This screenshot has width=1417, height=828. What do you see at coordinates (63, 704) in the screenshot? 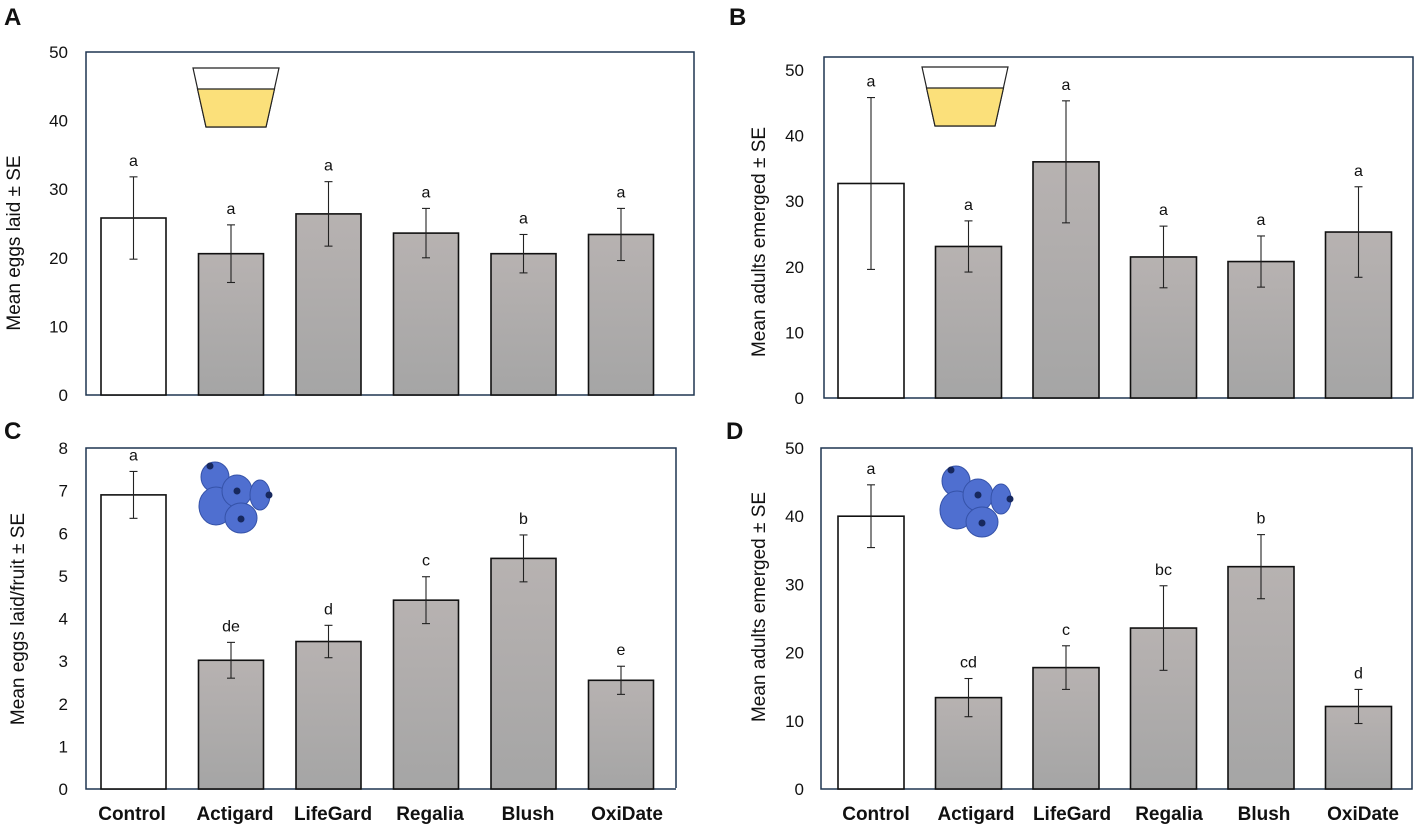
I see `y-tick-label: 2` at bounding box center [63, 704].